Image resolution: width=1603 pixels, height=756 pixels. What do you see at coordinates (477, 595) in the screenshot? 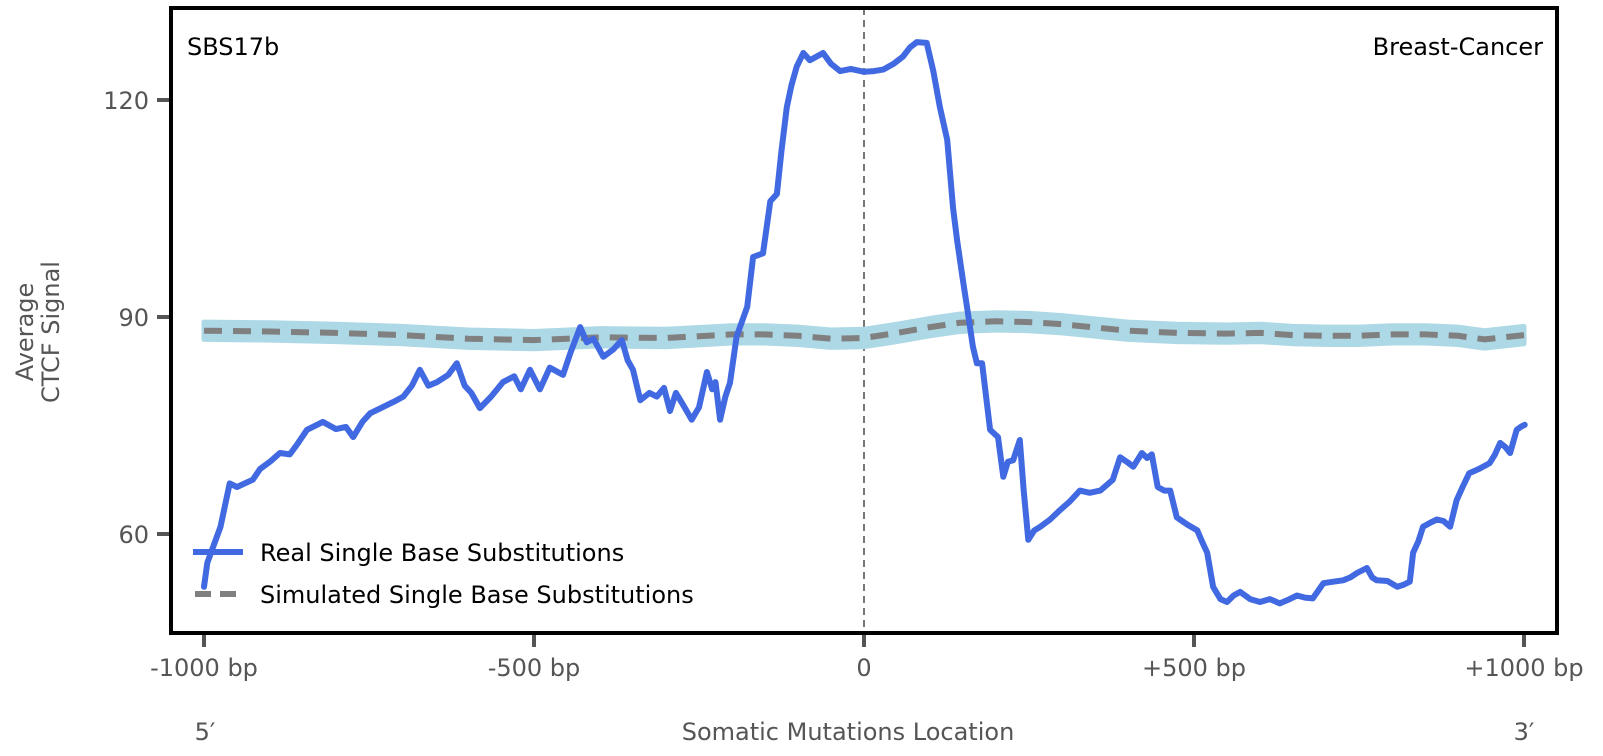
I see `legend-simulated-label: Simulated Single Base Substitutions` at bounding box center [477, 595].